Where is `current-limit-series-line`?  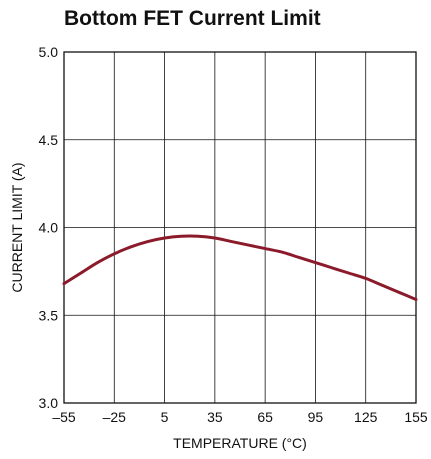 current-limit-series-line is located at coordinates (240, 267).